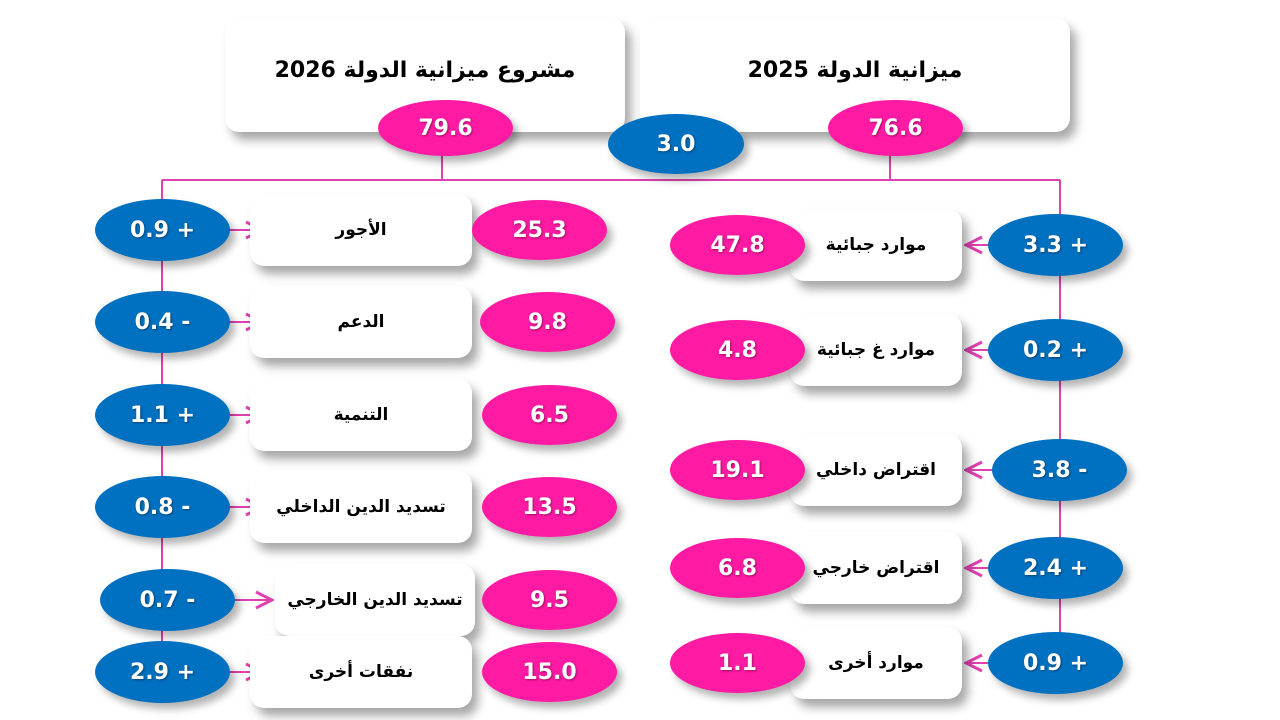  I want to click on expense-label-box: التنمية, so click(361, 415).